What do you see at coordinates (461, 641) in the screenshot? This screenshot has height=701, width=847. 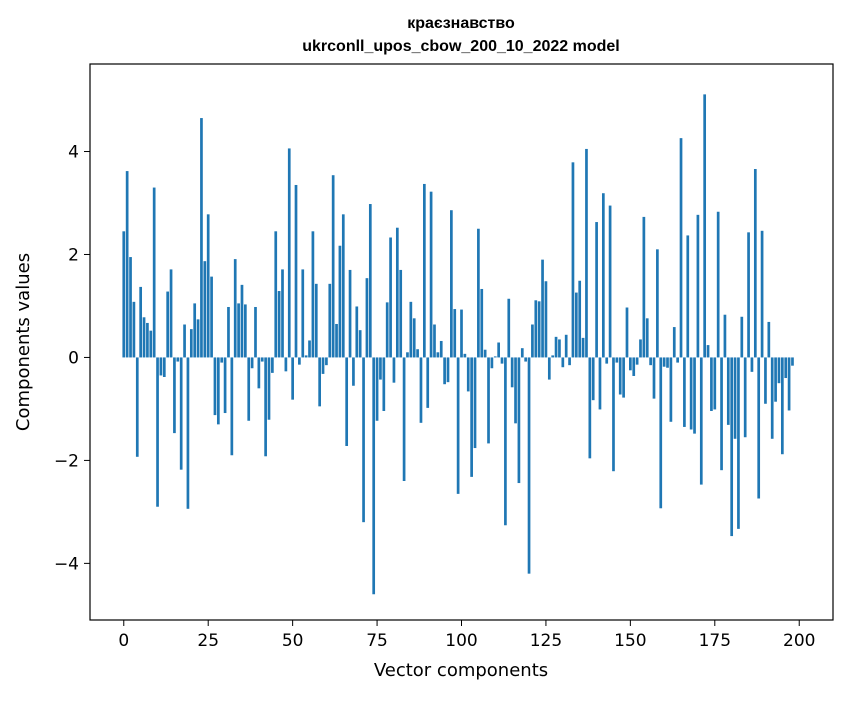 I see `x-tick-label: 100` at bounding box center [461, 641].